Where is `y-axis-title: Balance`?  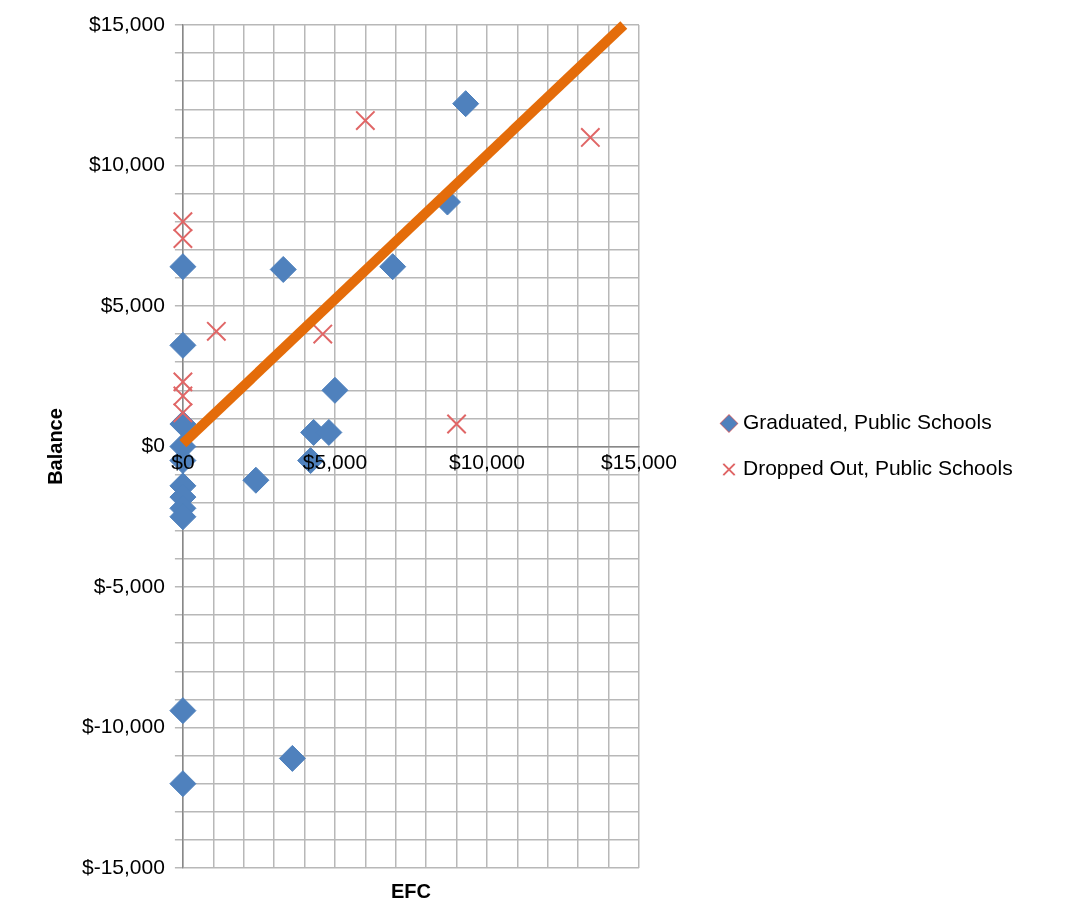
y-axis-title: Balance is located at coordinates (54, 446).